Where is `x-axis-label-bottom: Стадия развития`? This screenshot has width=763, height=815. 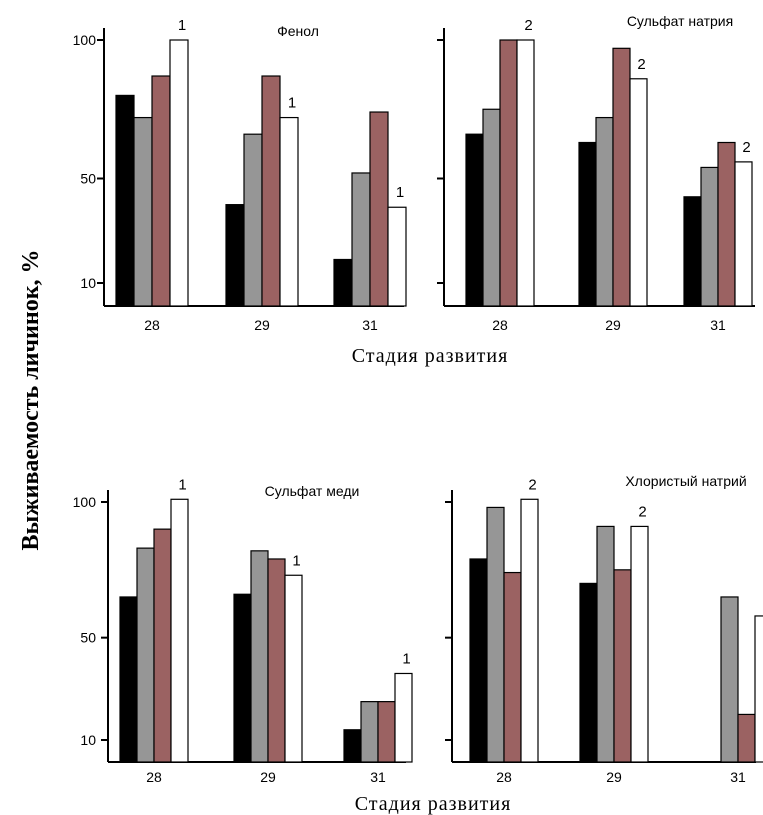 x-axis-label-bottom: Стадия развития is located at coordinates (433, 804).